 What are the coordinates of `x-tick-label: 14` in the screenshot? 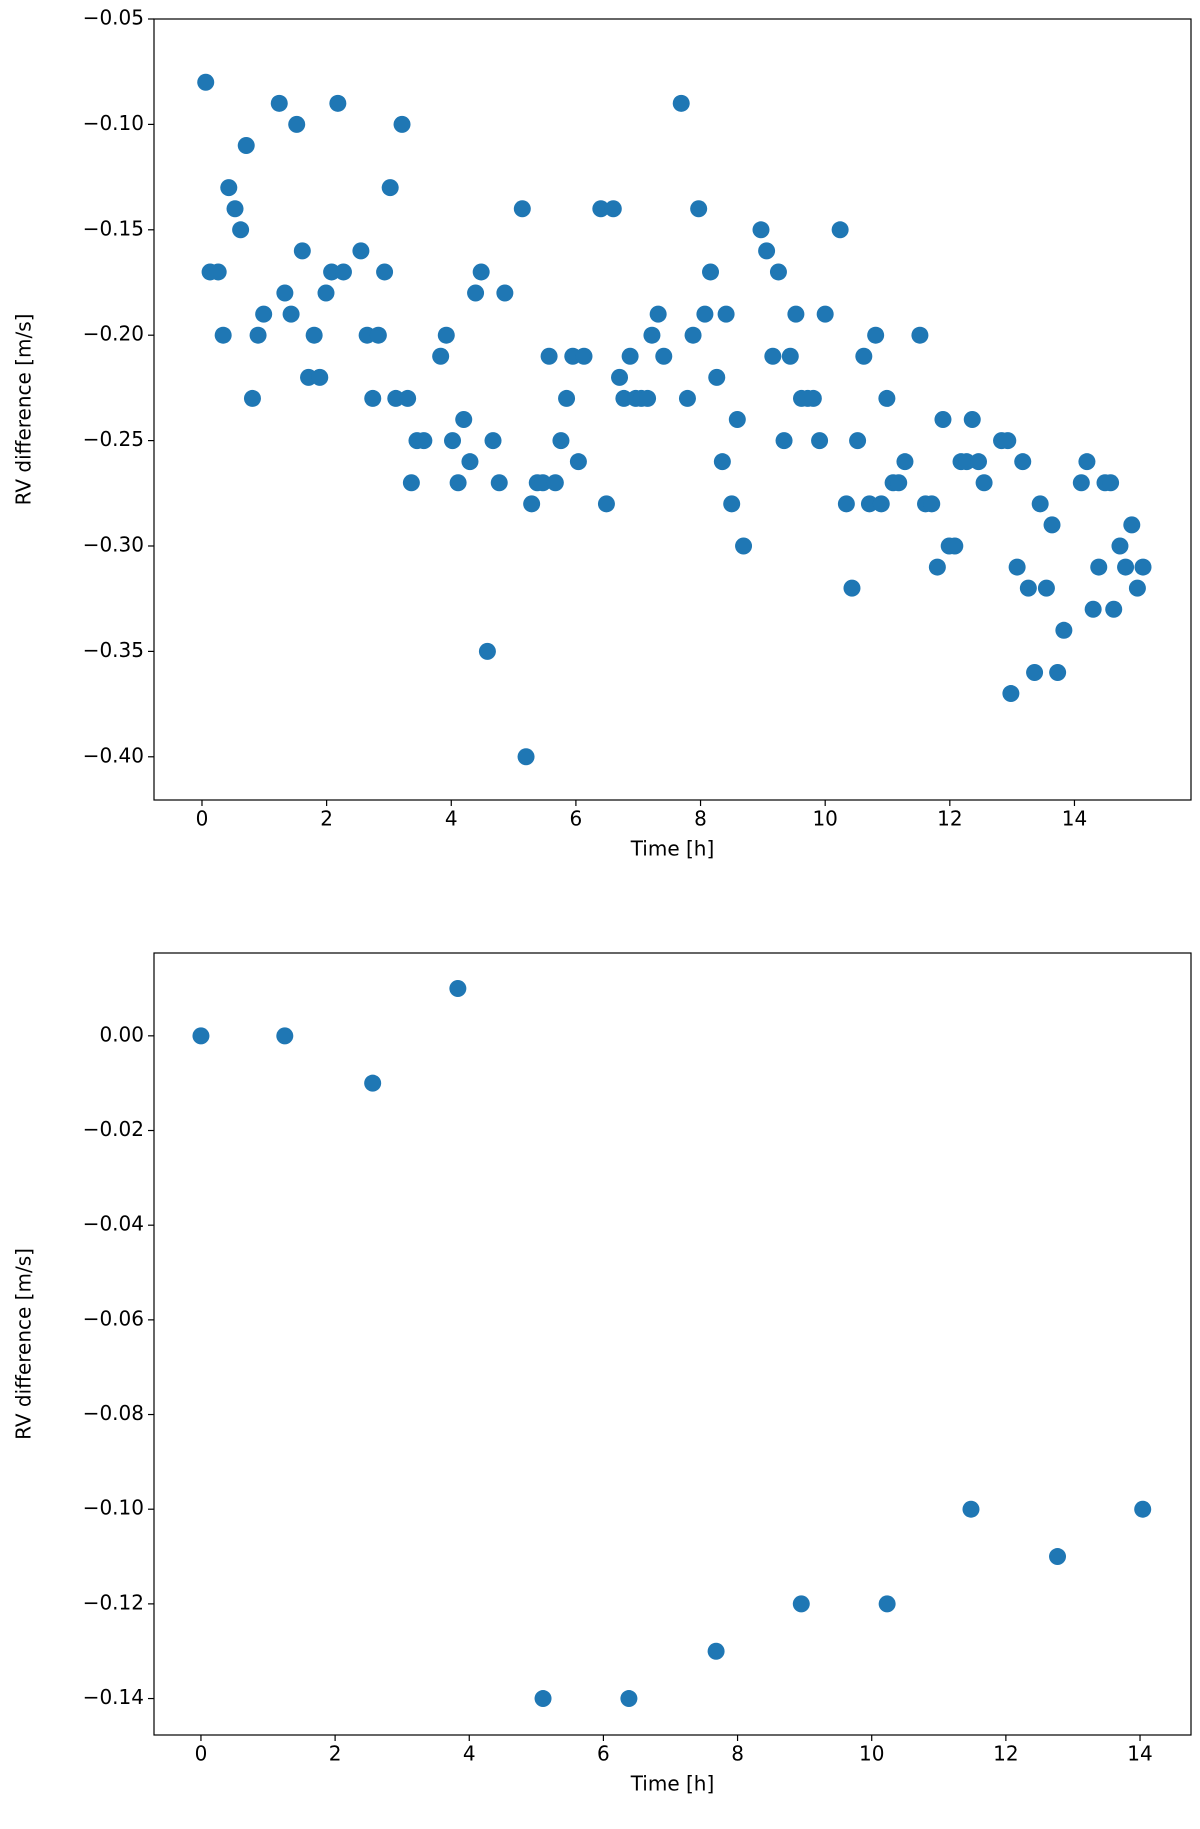 It's located at (1139, 1754).